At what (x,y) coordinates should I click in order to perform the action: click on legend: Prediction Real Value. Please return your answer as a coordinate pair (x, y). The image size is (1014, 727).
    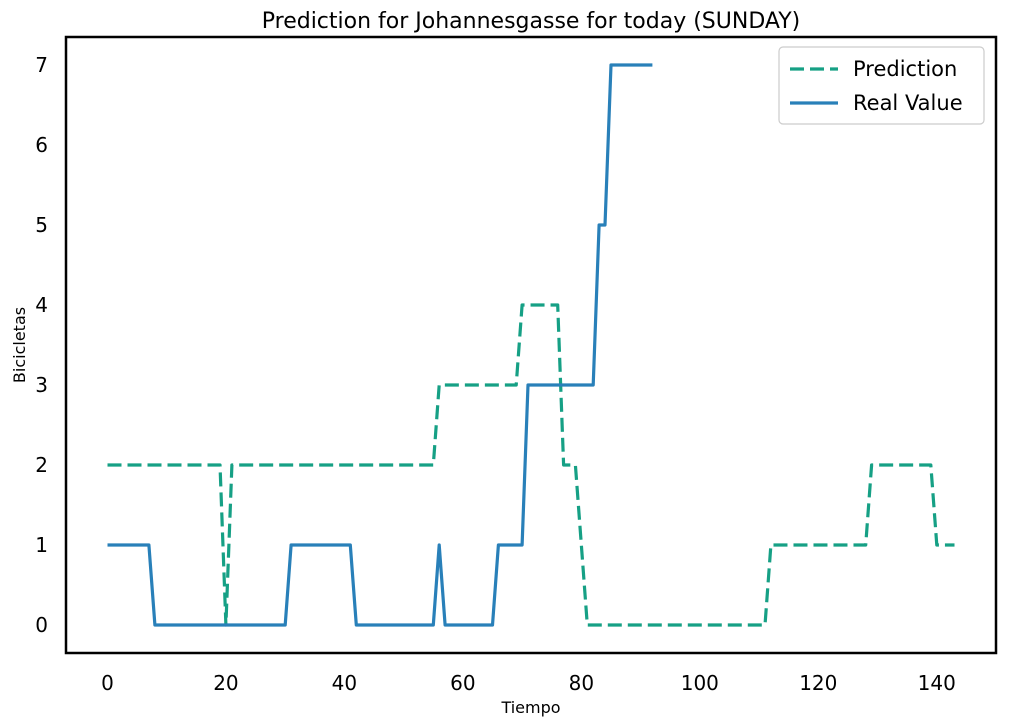
    Looking at the image, I should click on (881, 85).